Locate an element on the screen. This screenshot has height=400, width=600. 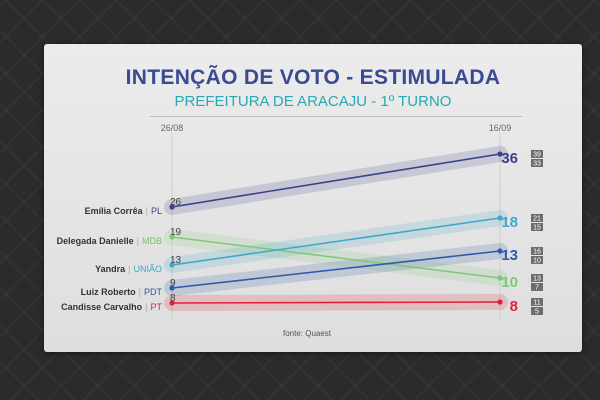
end-value-label: 36 is located at coordinates (509, 158).